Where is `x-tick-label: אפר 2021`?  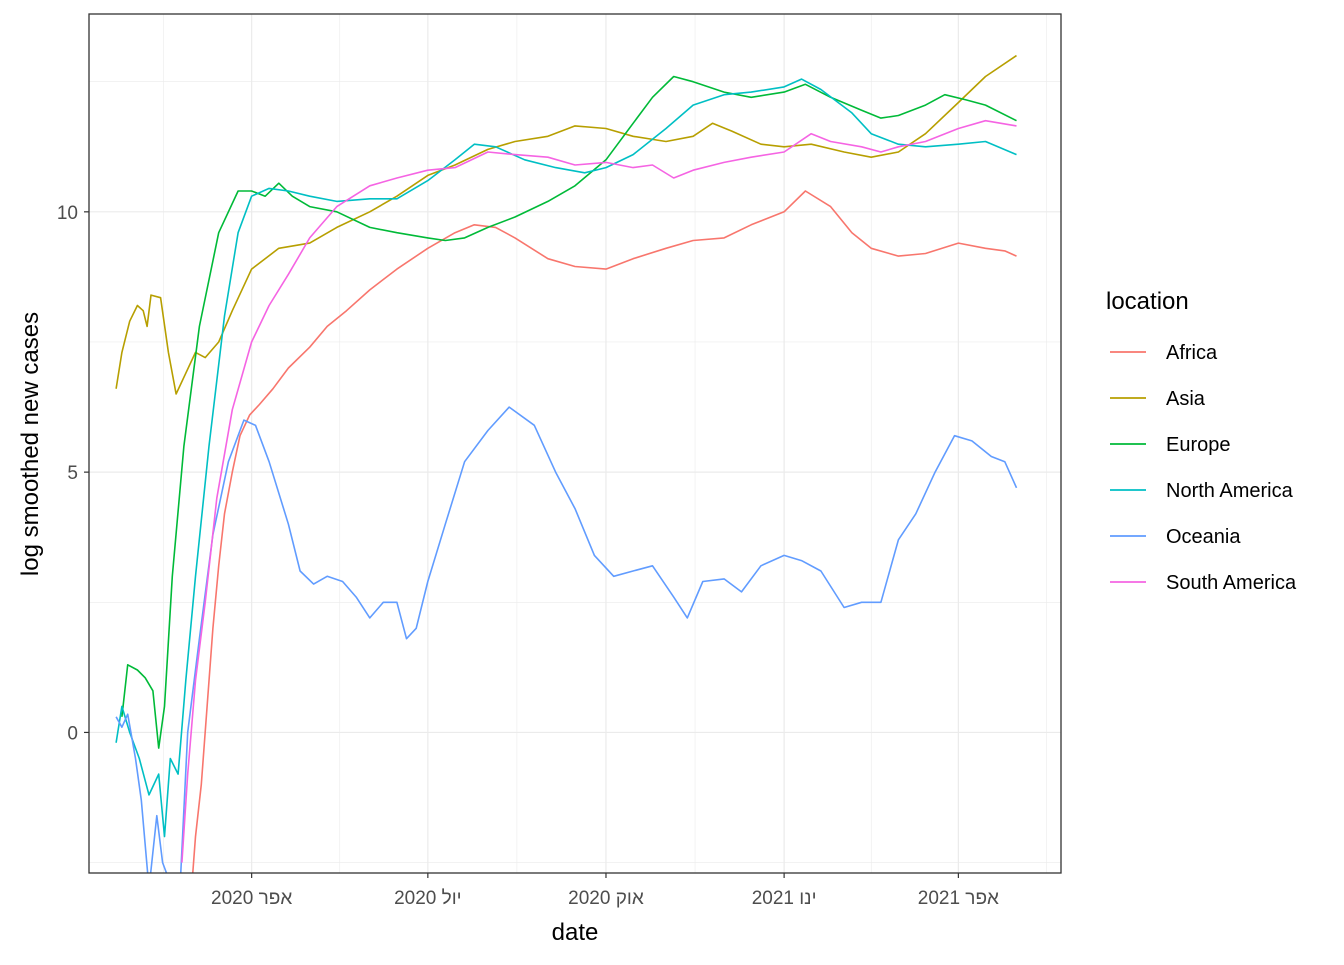
x-tick-label: אפר 2021 is located at coordinates (958, 898).